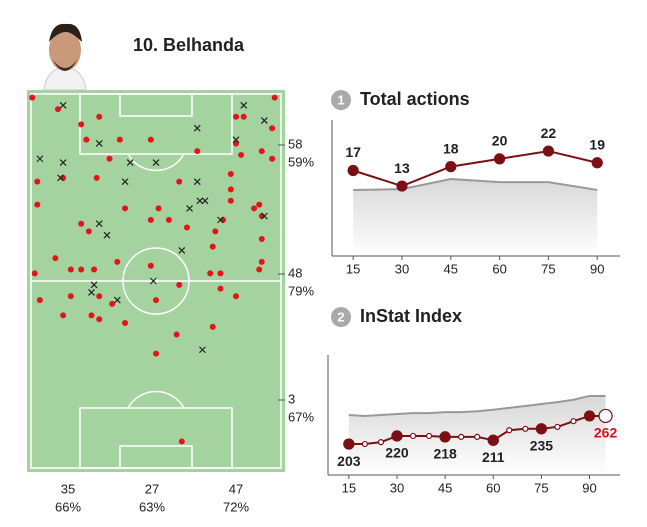 The image size is (647, 527). I want to click on x-tick-label: 15, so click(353, 268).